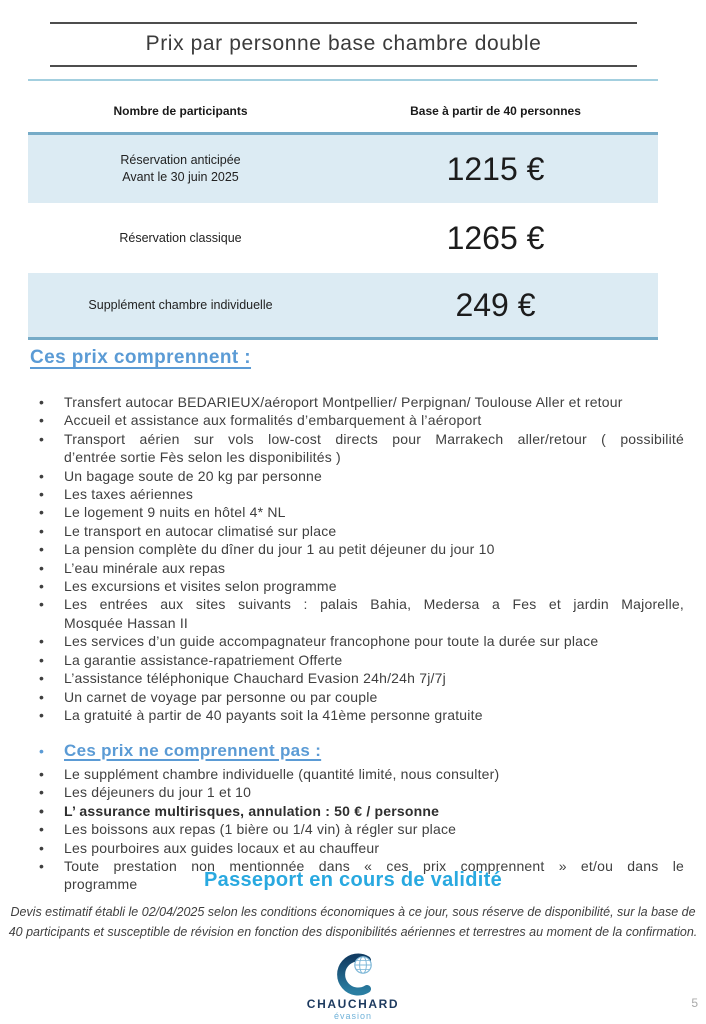  What do you see at coordinates (180, 237) in the screenshot?
I see `row-label: Réservation classique` at bounding box center [180, 237].